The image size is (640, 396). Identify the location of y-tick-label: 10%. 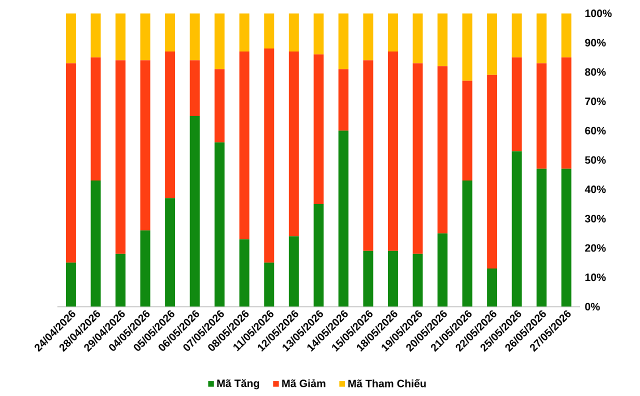
(595, 278).